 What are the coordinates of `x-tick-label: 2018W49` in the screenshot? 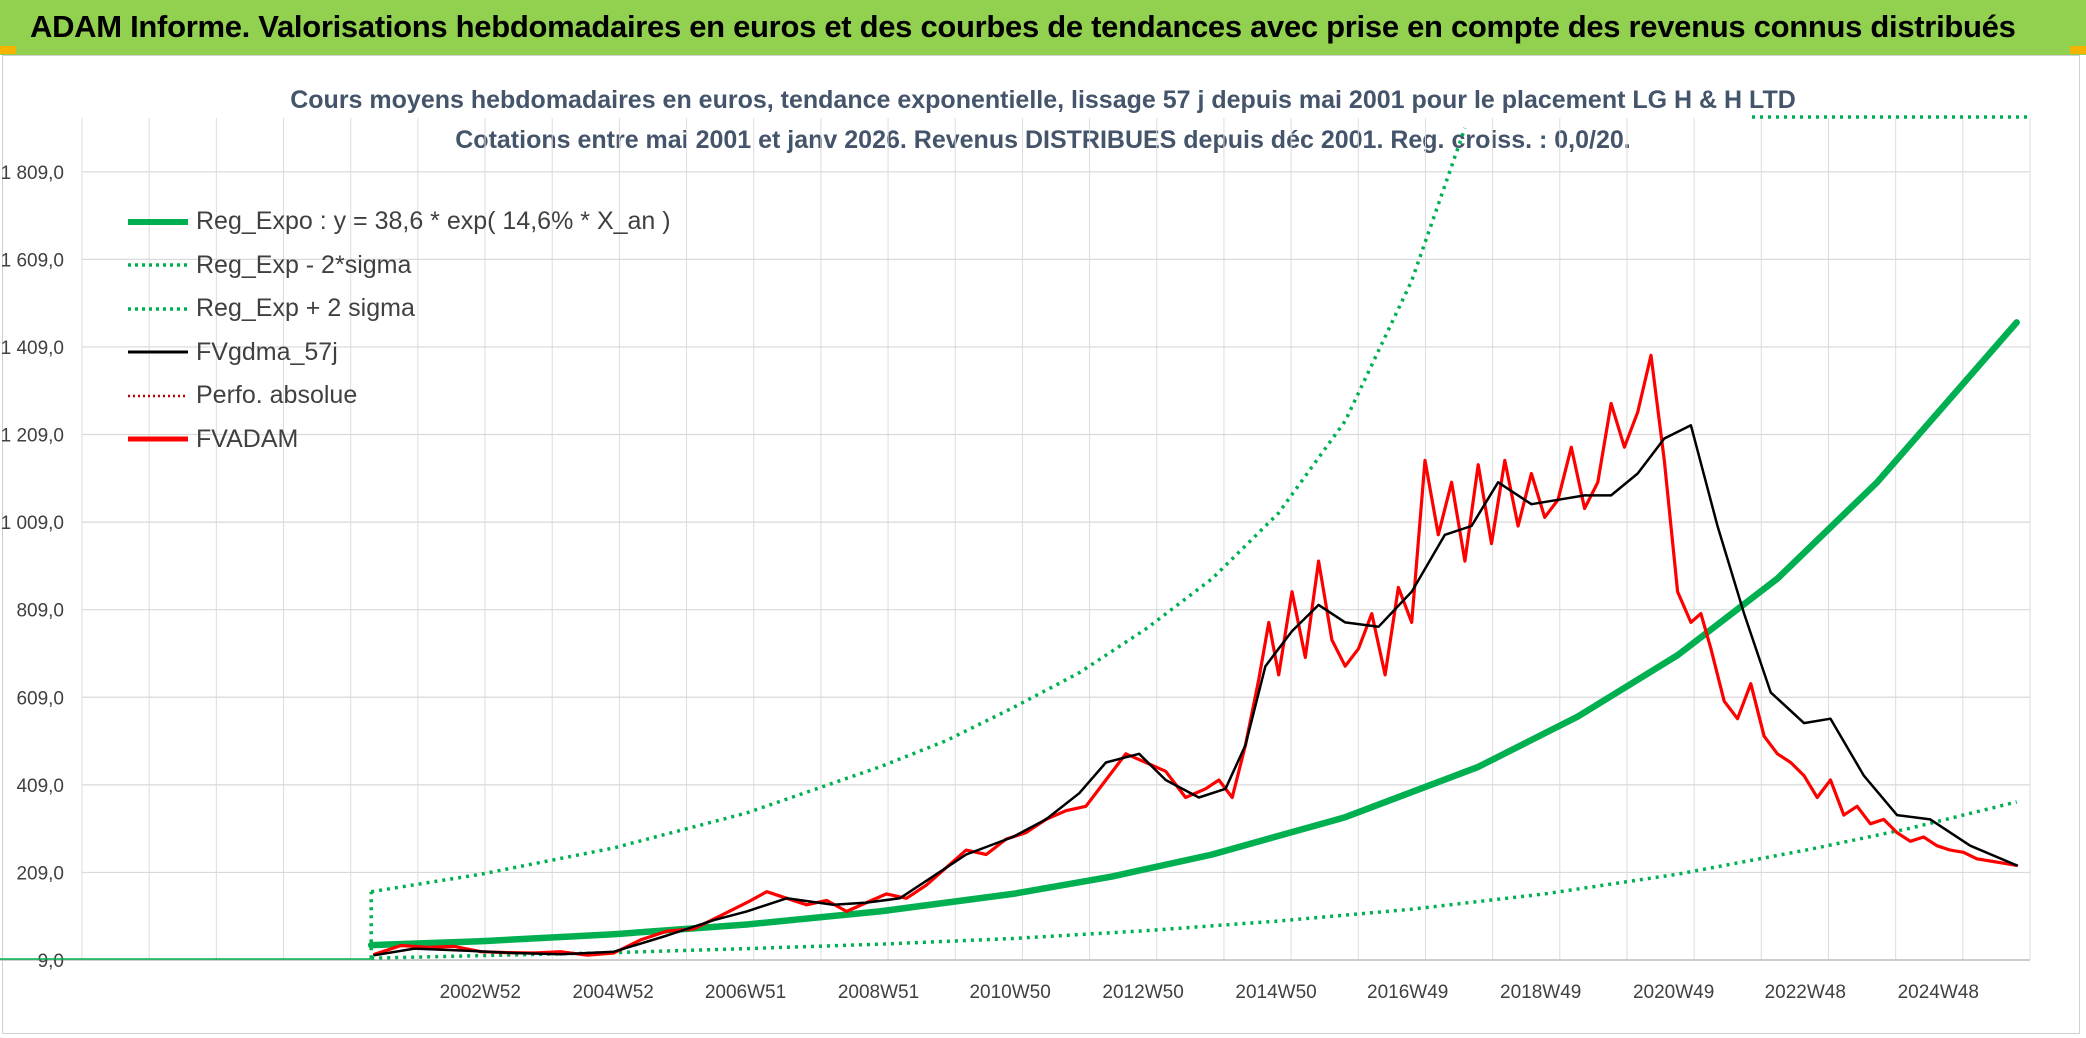 It's located at (1540, 992).